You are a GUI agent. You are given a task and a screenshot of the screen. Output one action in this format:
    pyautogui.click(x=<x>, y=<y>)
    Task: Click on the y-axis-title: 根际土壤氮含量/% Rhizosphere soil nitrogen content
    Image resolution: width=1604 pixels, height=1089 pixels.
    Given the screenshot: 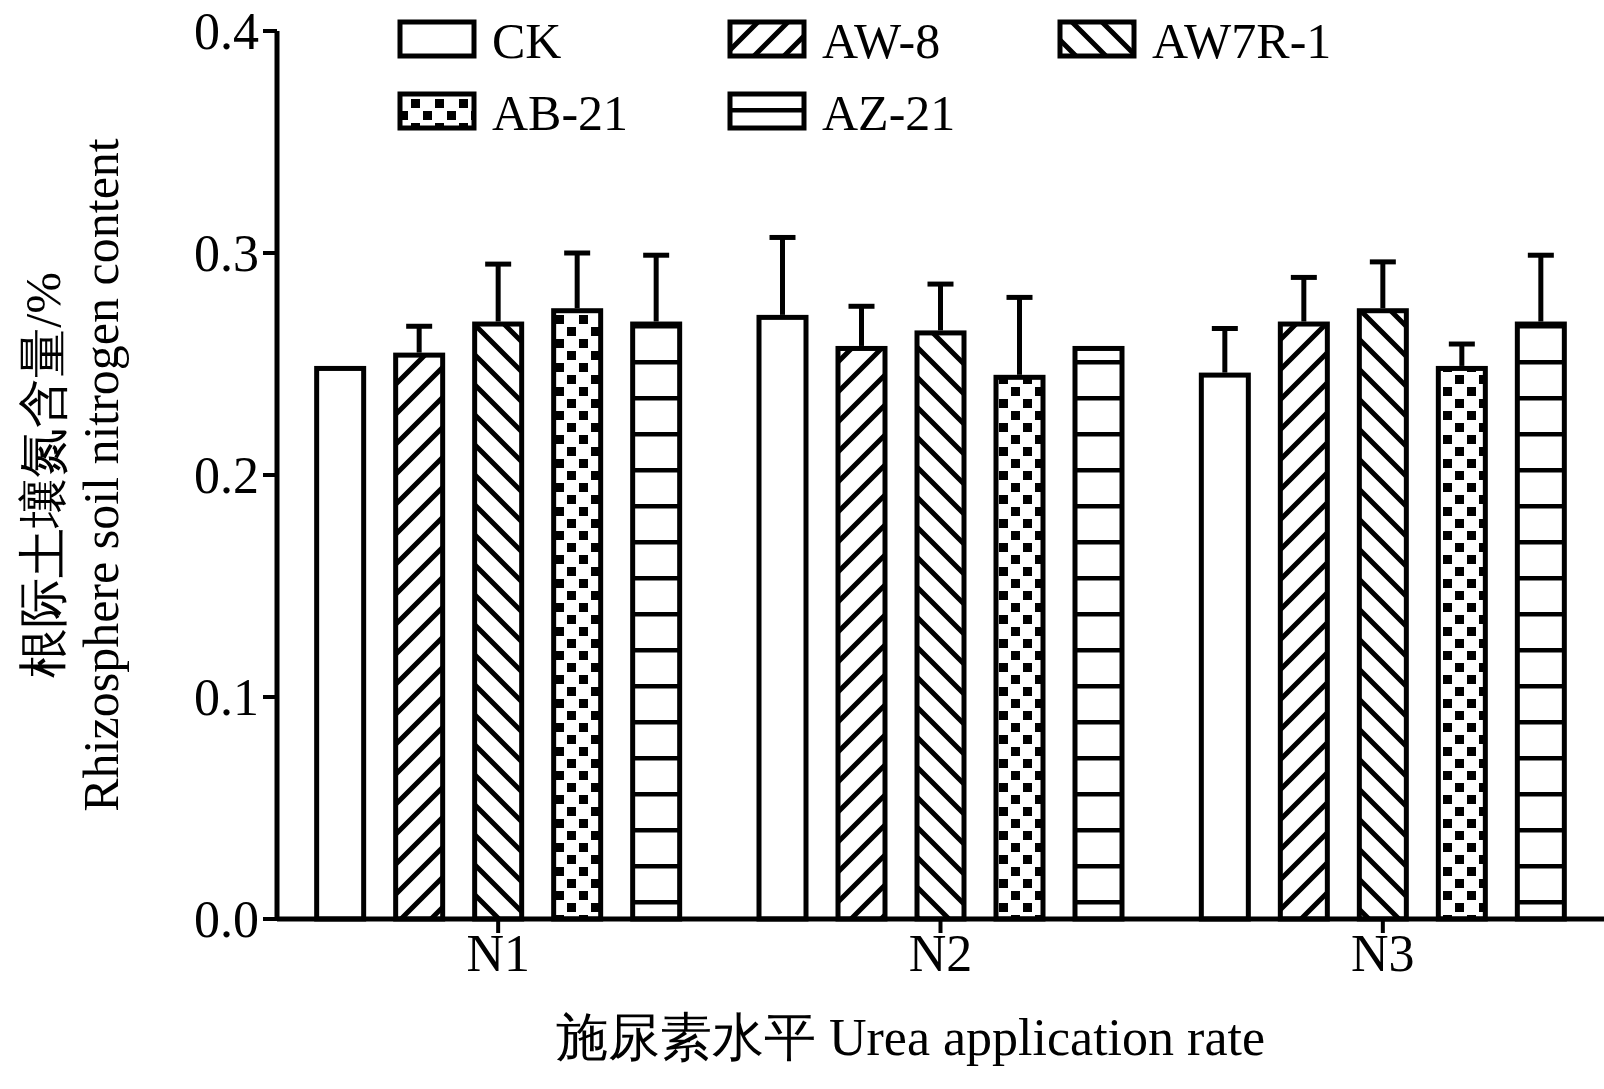 What is the action you would take?
    pyautogui.click(x=72, y=475)
    